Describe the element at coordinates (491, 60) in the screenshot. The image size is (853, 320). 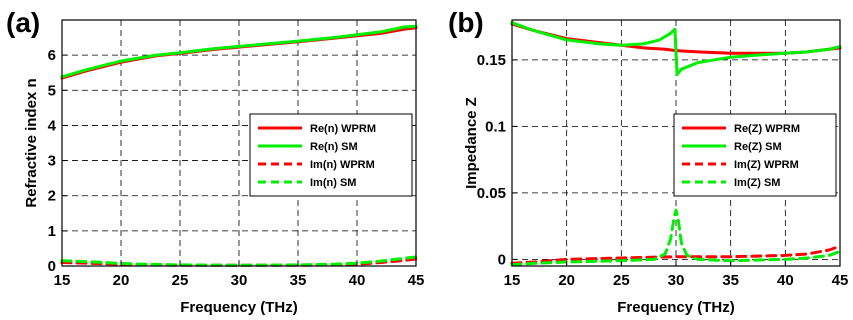
I see `y-tick-label: 0.15` at that location.